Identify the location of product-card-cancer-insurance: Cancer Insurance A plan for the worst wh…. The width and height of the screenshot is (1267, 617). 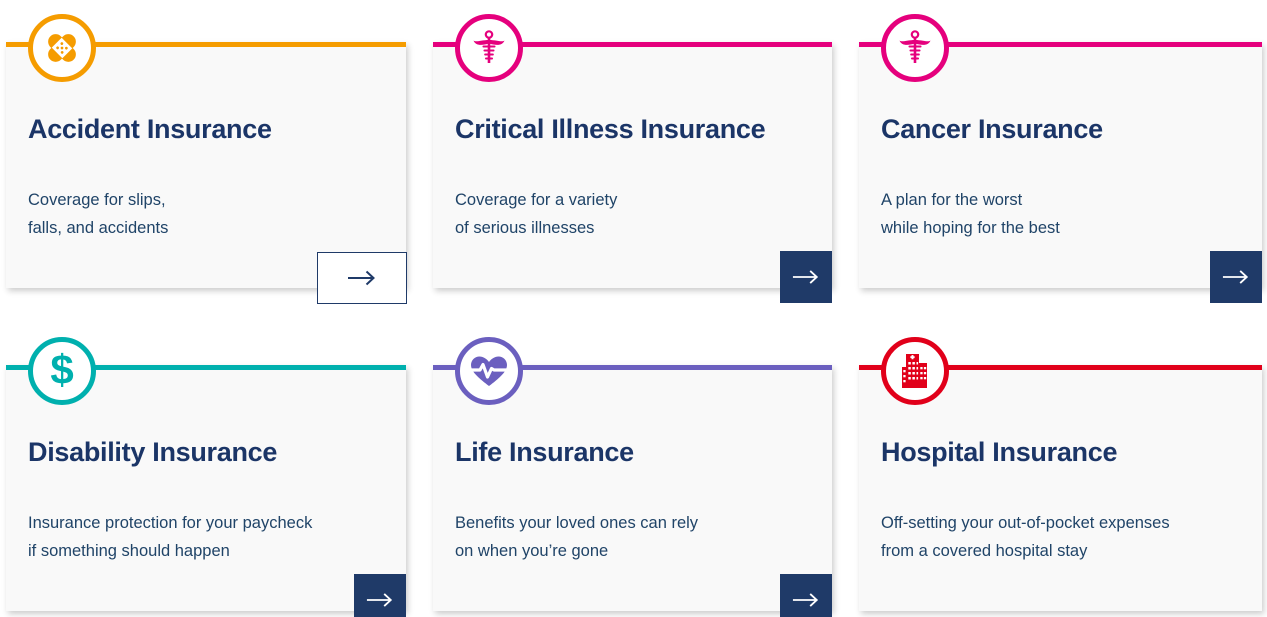
(1060, 158).